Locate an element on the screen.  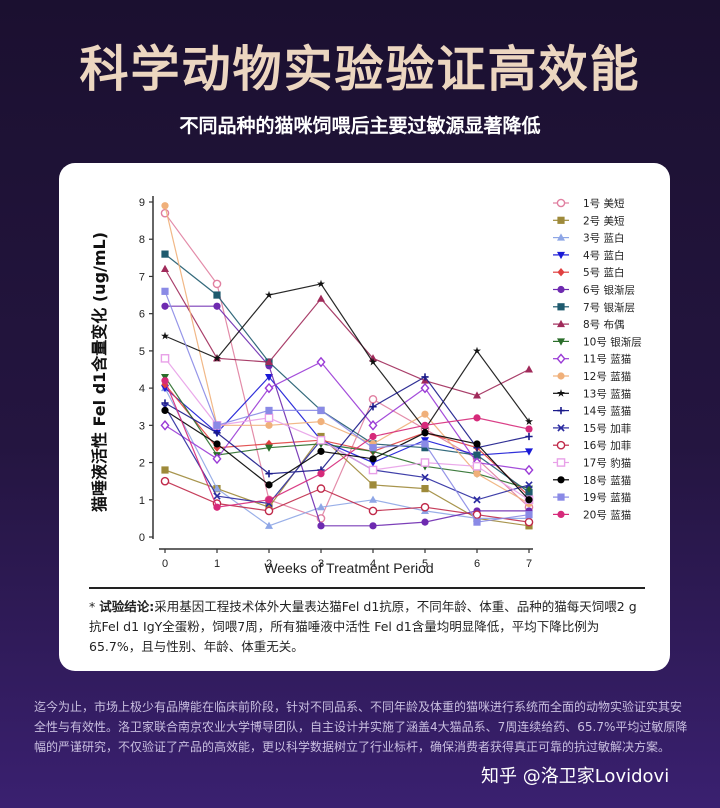
legend-item: 5号 蓝白 is located at coordinates (589, 272).